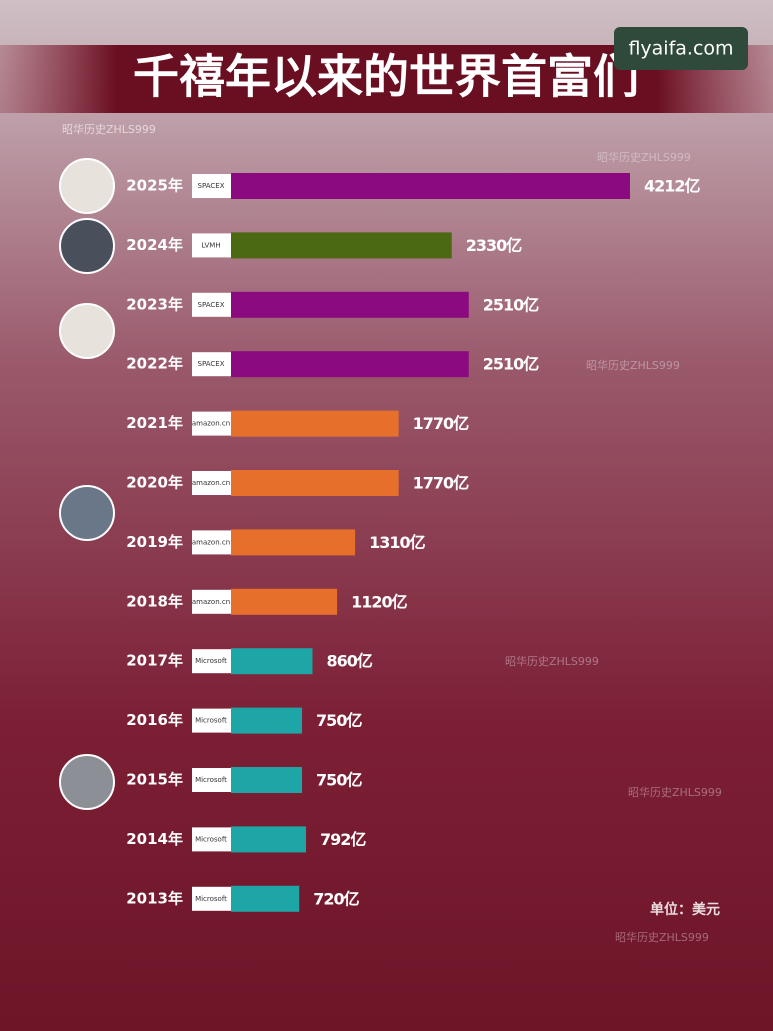 This screenshot has height=1031, width=773. What do you see at coordinates (154, 186) in the screenshot?
I see `category-label: 2025年` at bounding box center [154, 186].